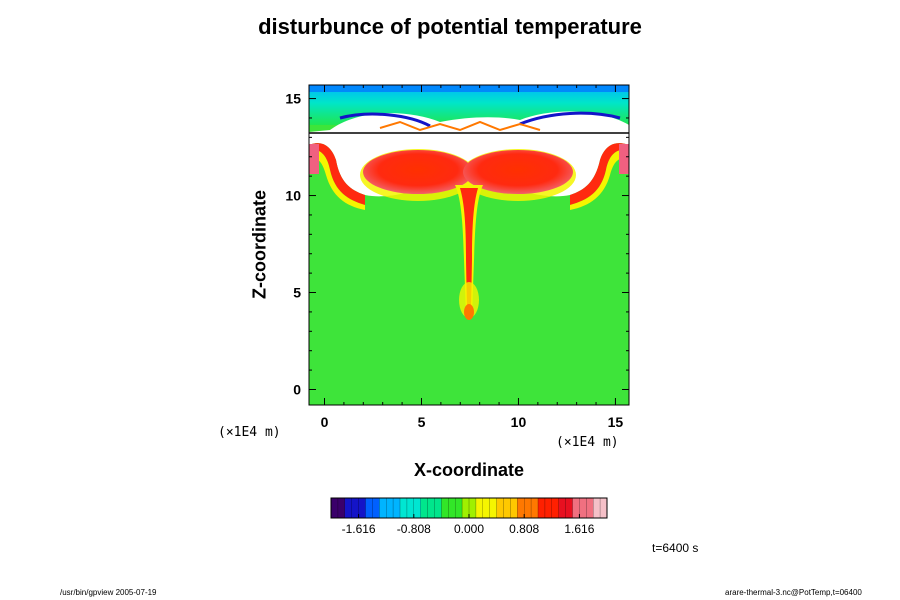 This screenshot has width=900, height=600. What do you see at coordinates (599, 174) in the screenshot?
I see `plume-edge-right` at bounding box center [599, 174].